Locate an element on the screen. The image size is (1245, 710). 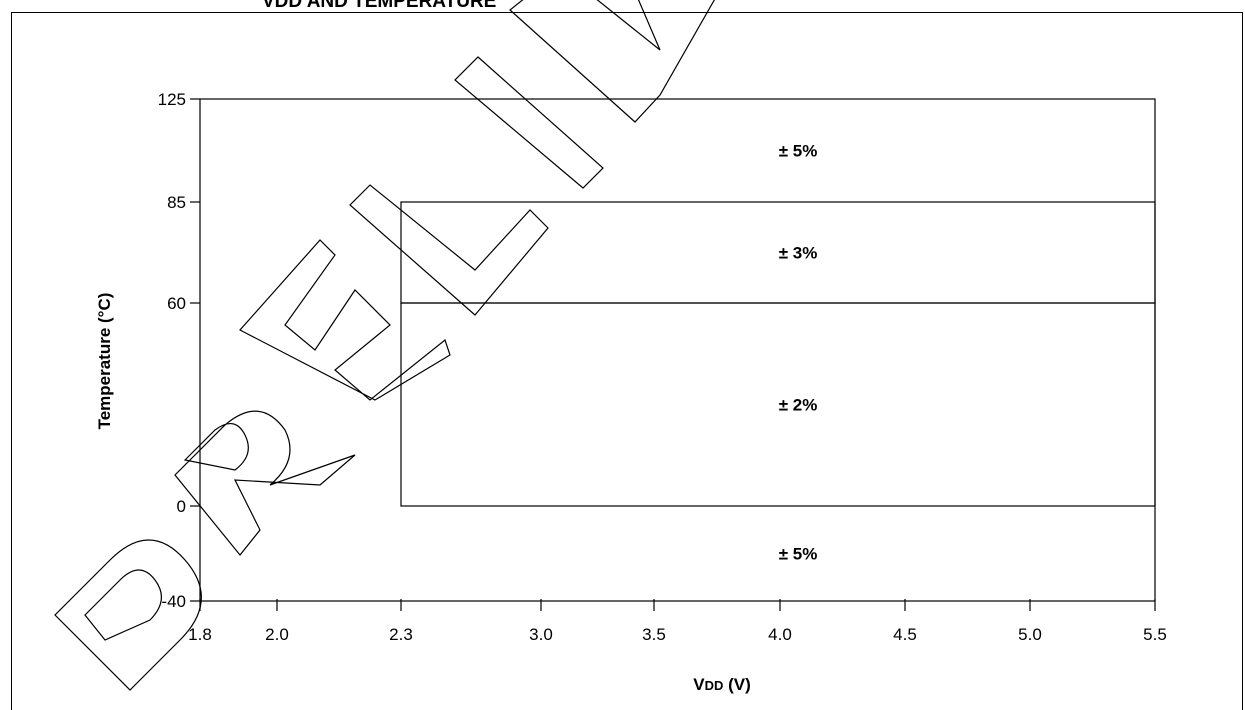
y-axis-title: Temperature (°C) is located at coordinates (104, 361).